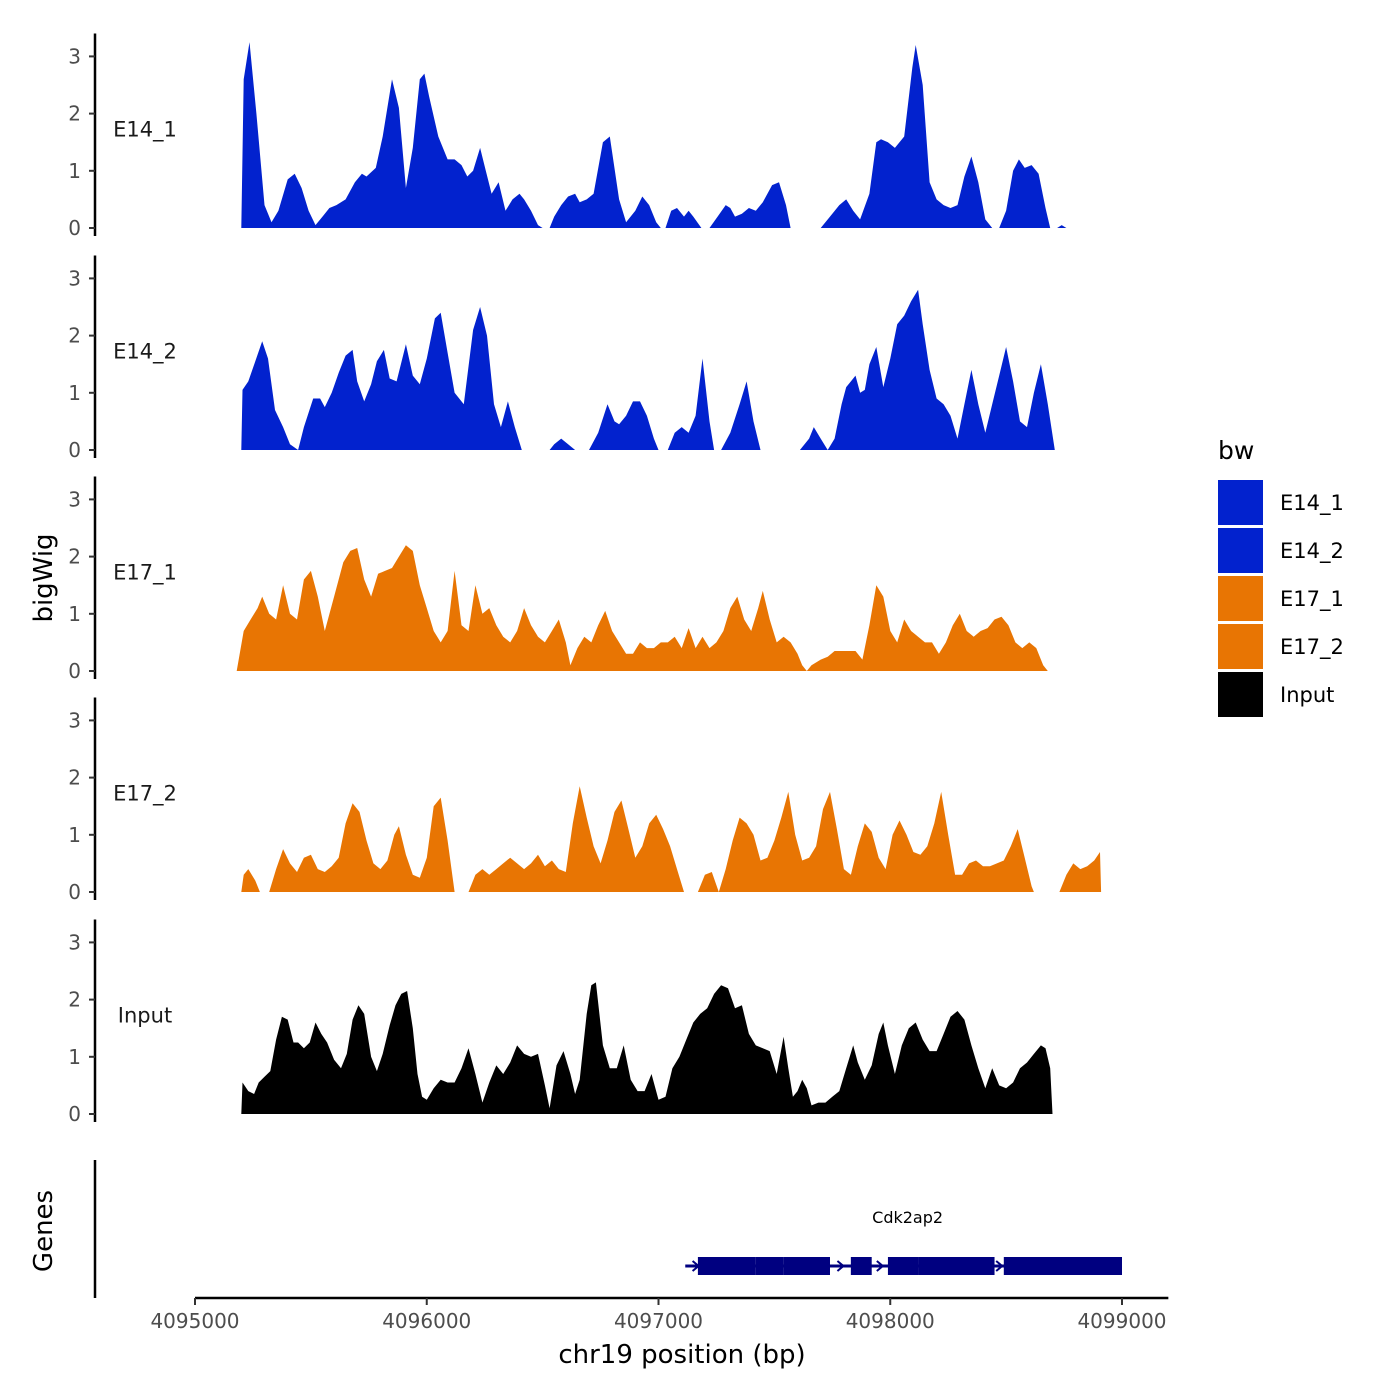 This screenshot has height=1400, width=1400. What do you see at coordinates (145, 129) in the screenshot?
I see `track-label: E14_1` at bounding box center [145, 129].